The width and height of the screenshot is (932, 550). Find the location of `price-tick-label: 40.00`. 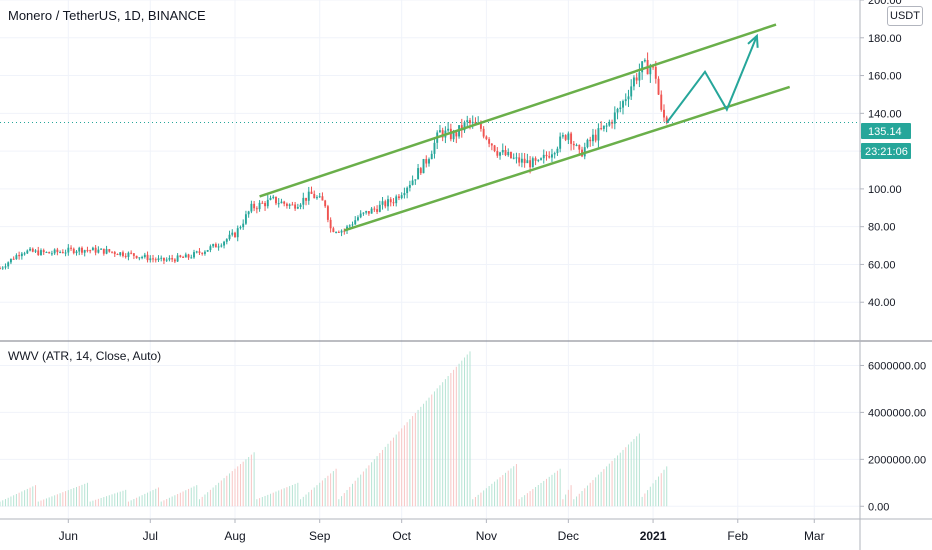

price-tick-label: 40.00 is located at coordinates (882, 303).